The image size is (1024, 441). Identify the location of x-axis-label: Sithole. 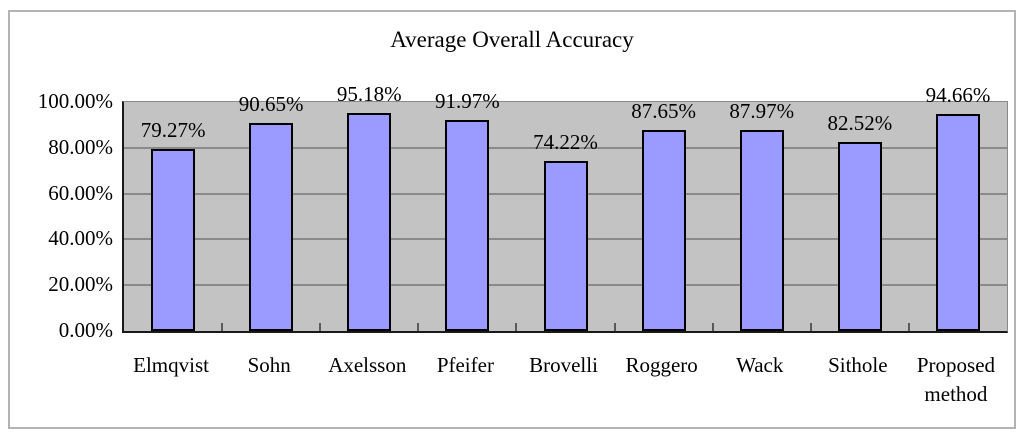
(858, 365).